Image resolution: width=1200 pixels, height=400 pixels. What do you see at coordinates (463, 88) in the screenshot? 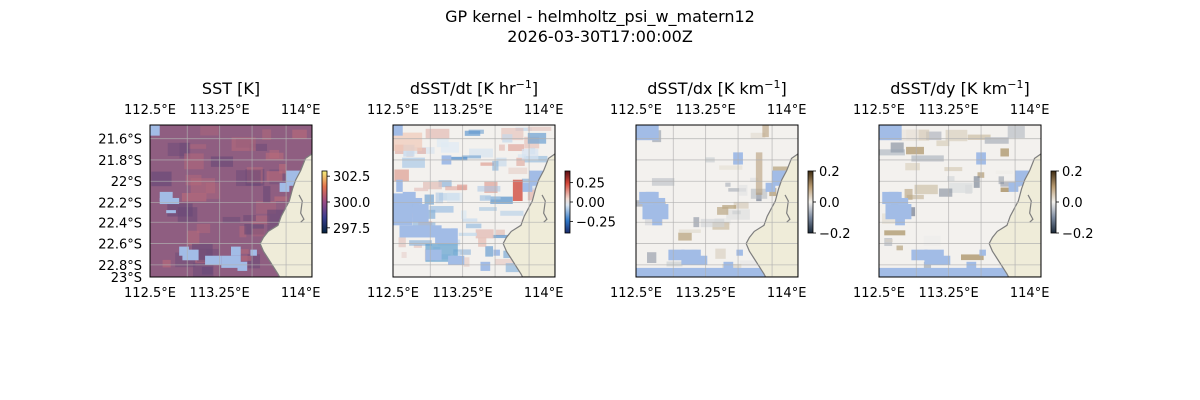
I see `panel-title-main: dSST/dt [K hr` at bounding box center [463, 88].